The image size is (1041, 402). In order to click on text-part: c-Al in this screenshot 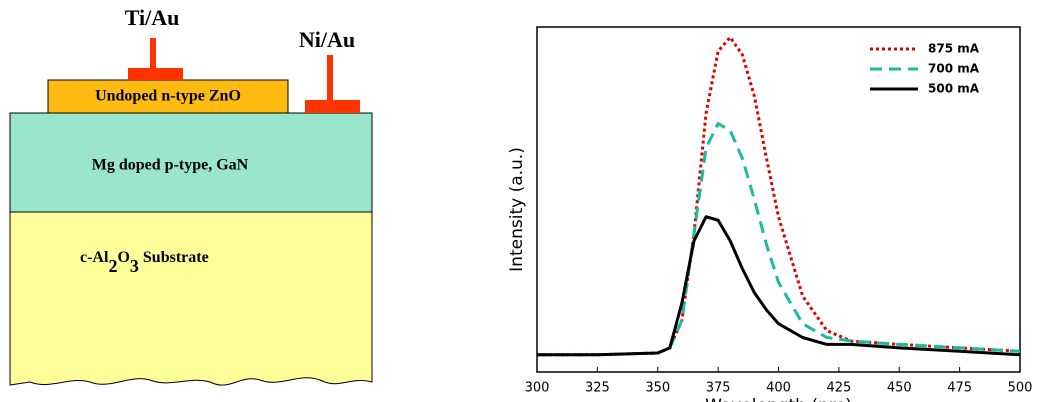, I will do `click(94, 257)`.